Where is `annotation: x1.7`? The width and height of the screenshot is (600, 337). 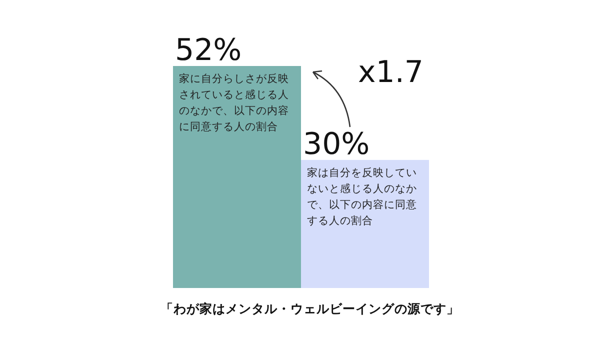 annotation: x1.7 is located at coordinates (391, 72).